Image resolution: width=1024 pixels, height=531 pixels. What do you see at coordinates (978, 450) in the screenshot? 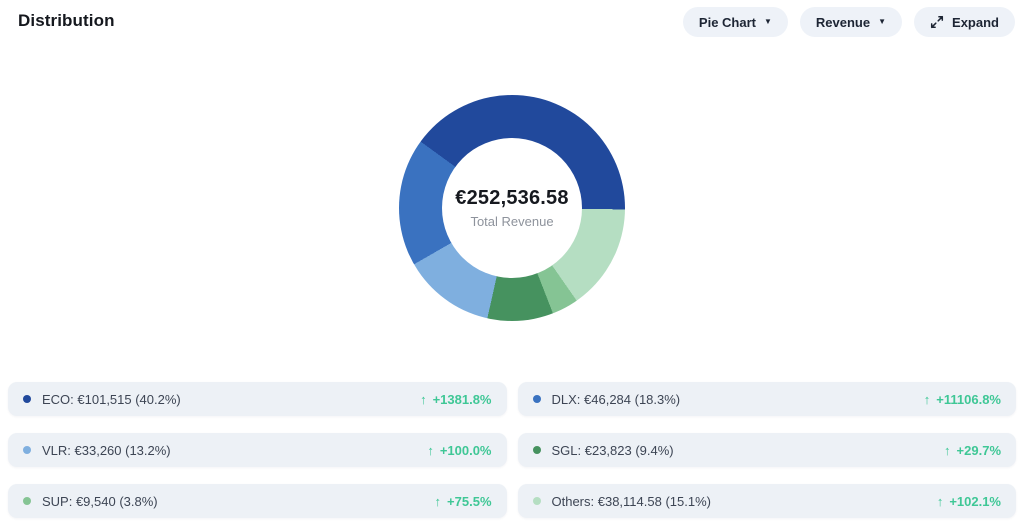
I see `change-value: +29.7%` at bounding box center [978, 450].